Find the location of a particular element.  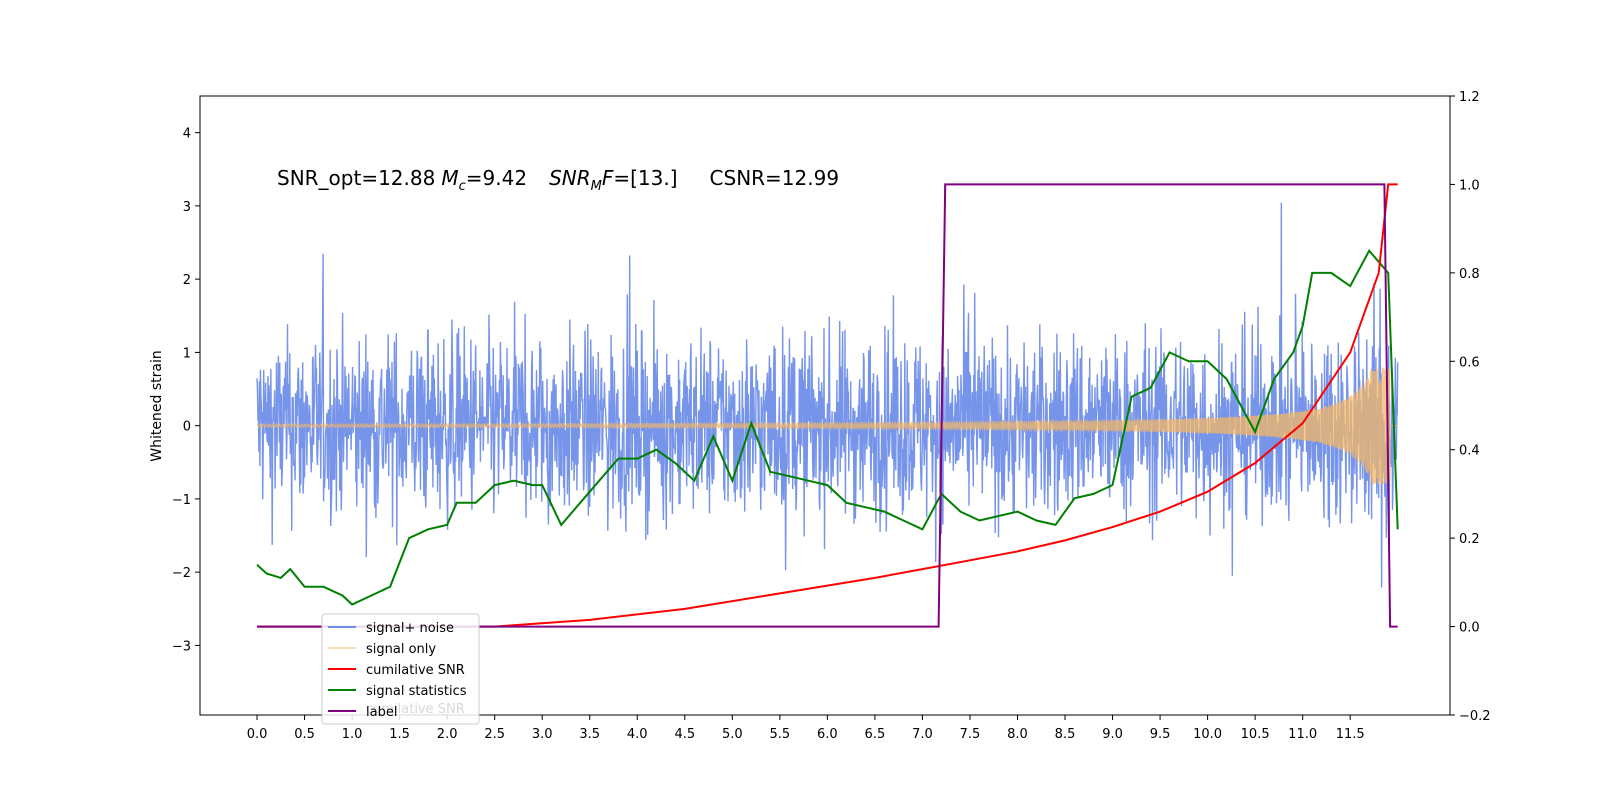

y-tick-label: 0 is located at coordinates (187, 427).